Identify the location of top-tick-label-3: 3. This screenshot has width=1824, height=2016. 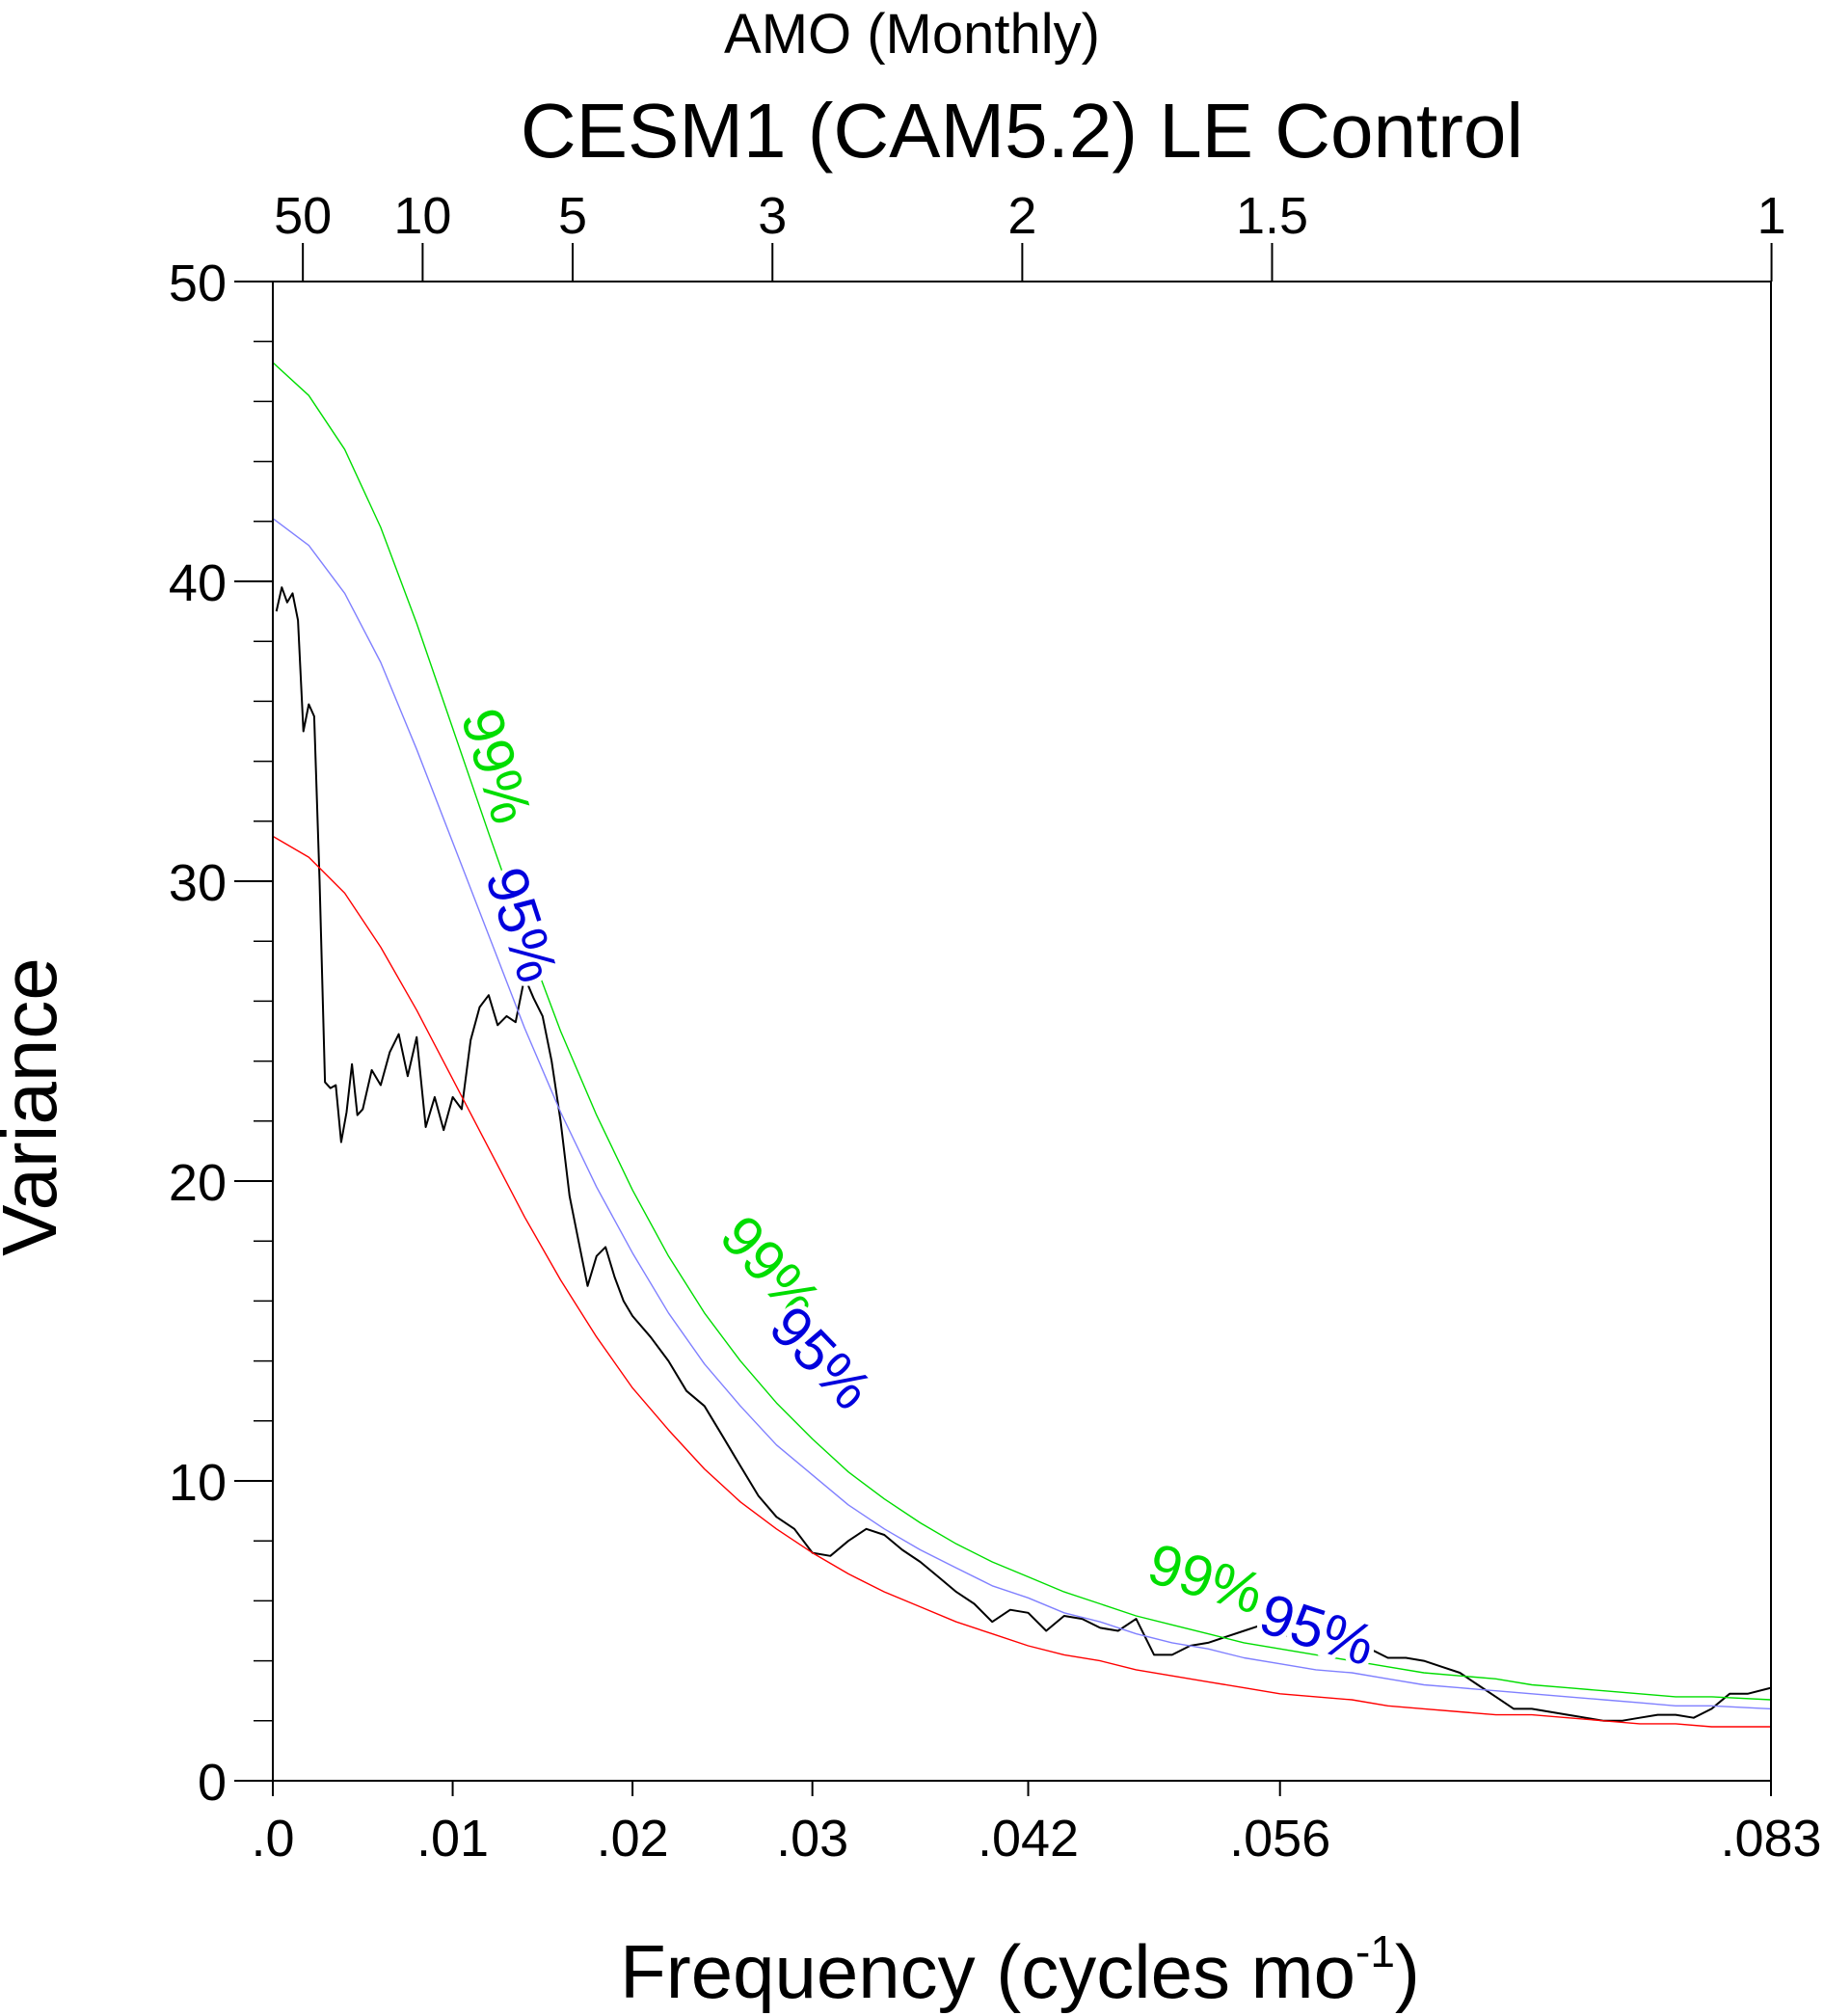
(772, 216).